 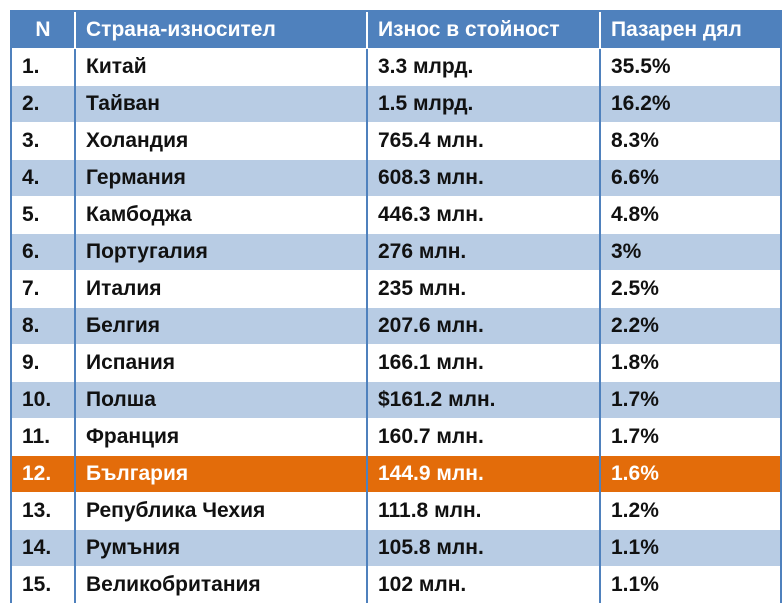 What do you see at coordinates (689, 289) in the screenshot?
I see `cell-market-share: 2.5%` at bounding box center [689, 289].